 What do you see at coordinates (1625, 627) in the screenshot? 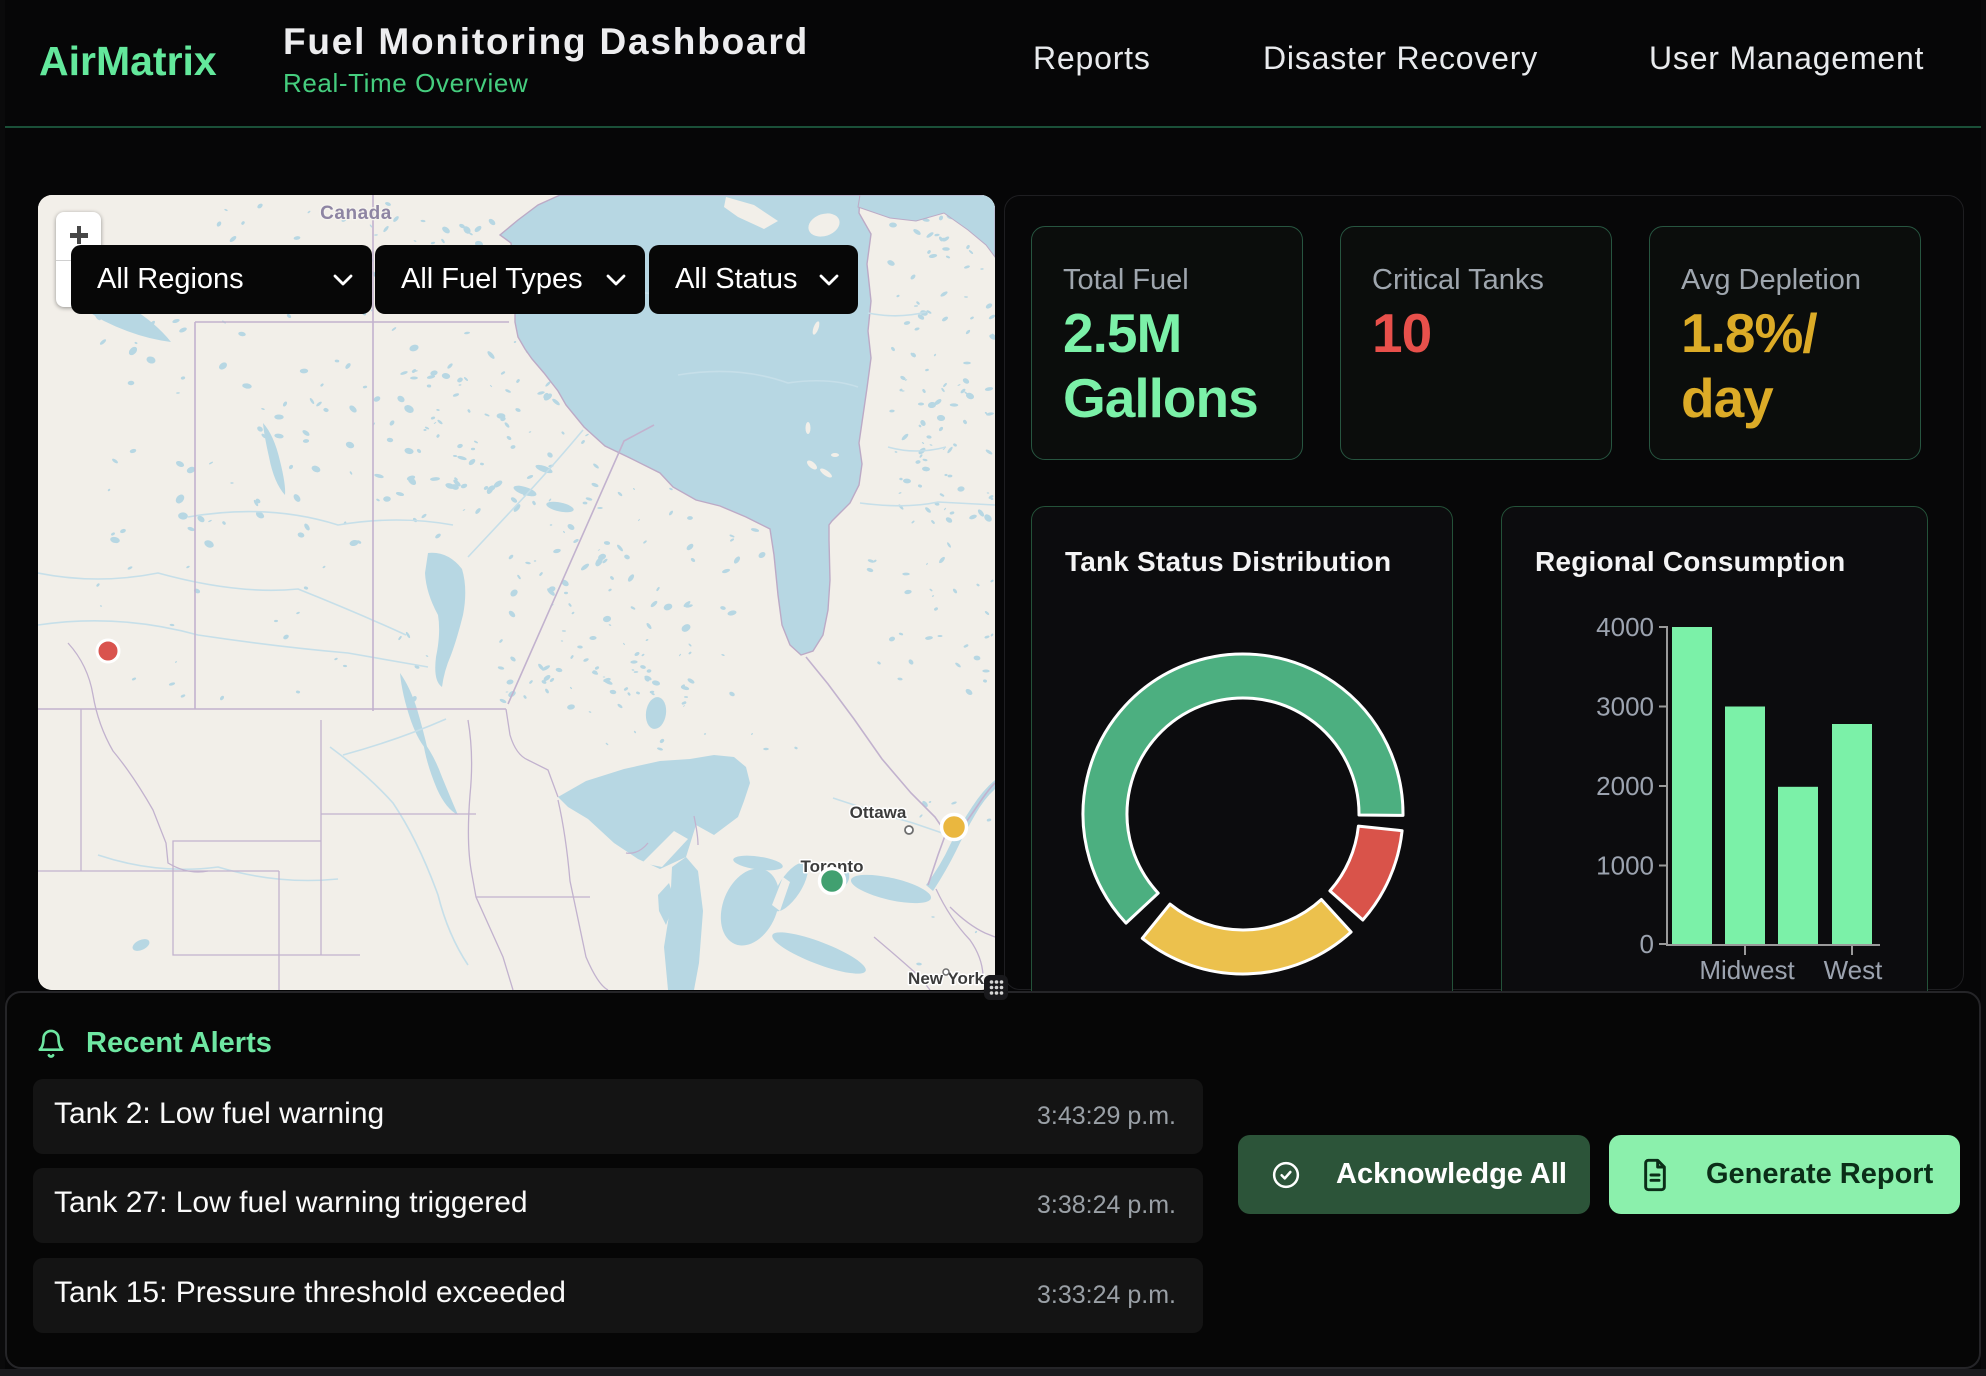
I see `svg-text: 4000` at bounding box center [1625, 627].